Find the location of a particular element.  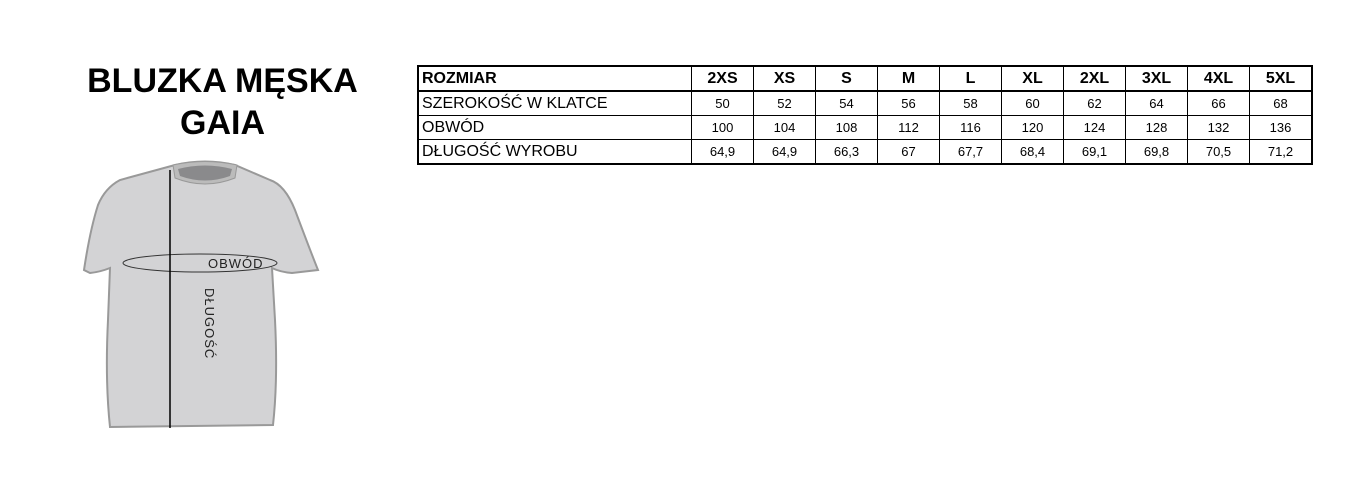

size-header: XL is located at coordinates (1032, 78).